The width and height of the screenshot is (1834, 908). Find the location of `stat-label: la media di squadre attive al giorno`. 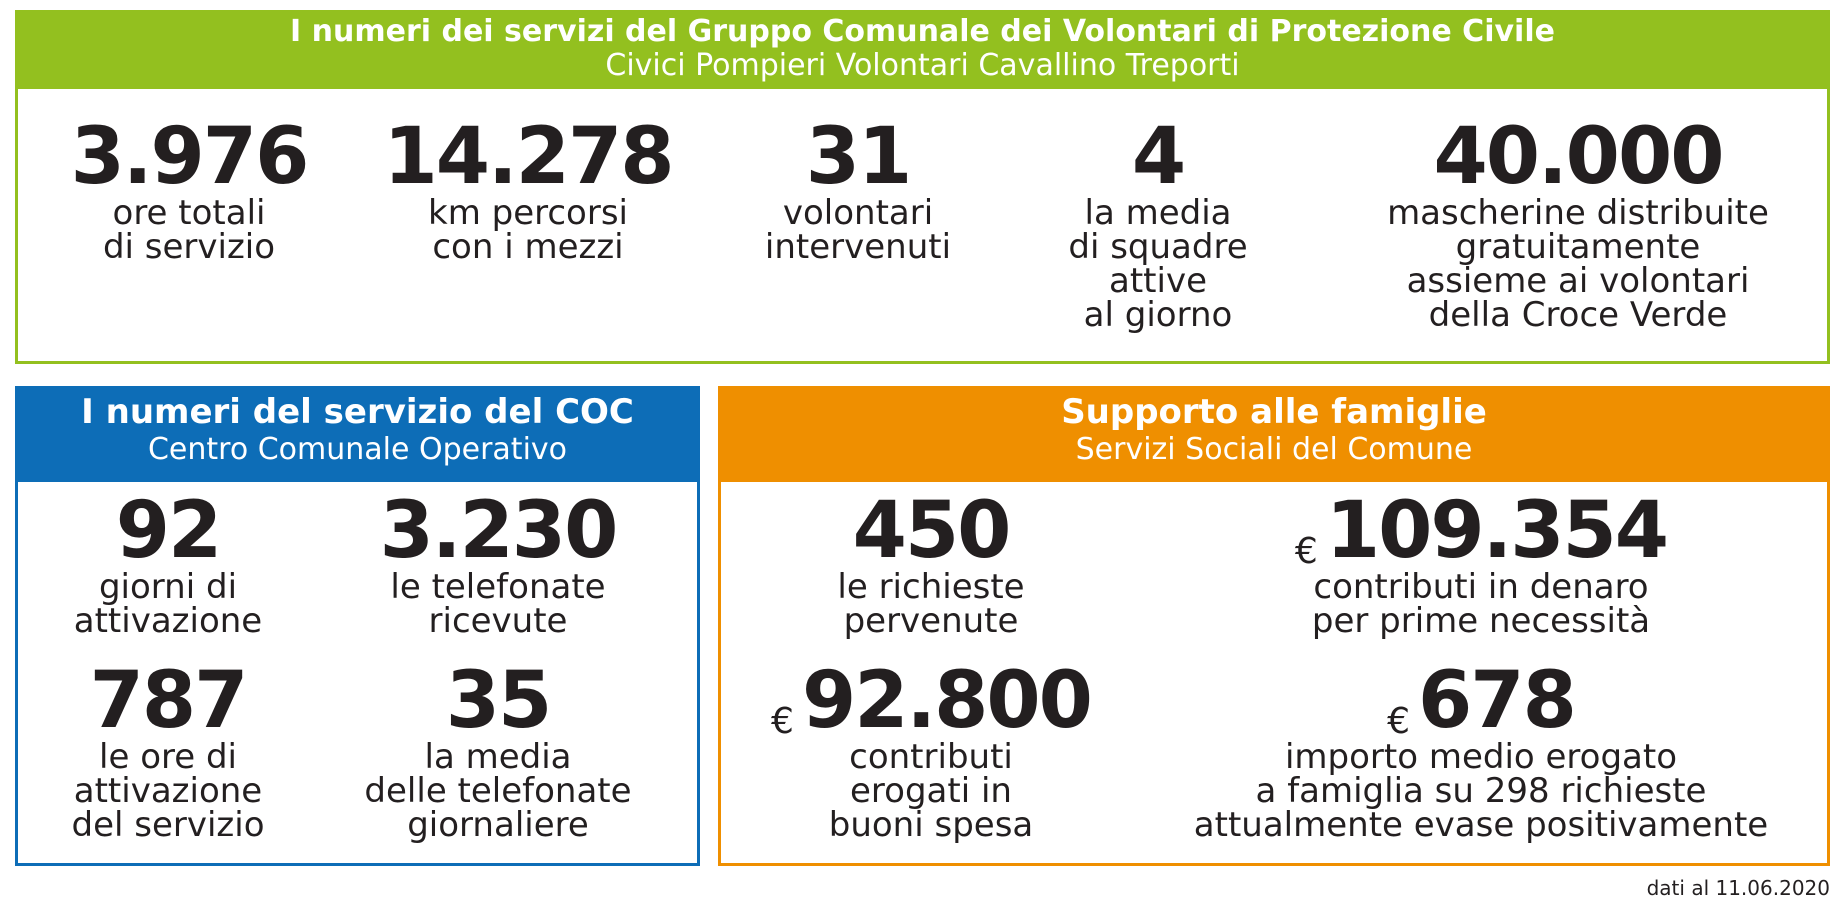

stat-label: la media di squadre attive al giorno is located at coordinates (1158, 264).